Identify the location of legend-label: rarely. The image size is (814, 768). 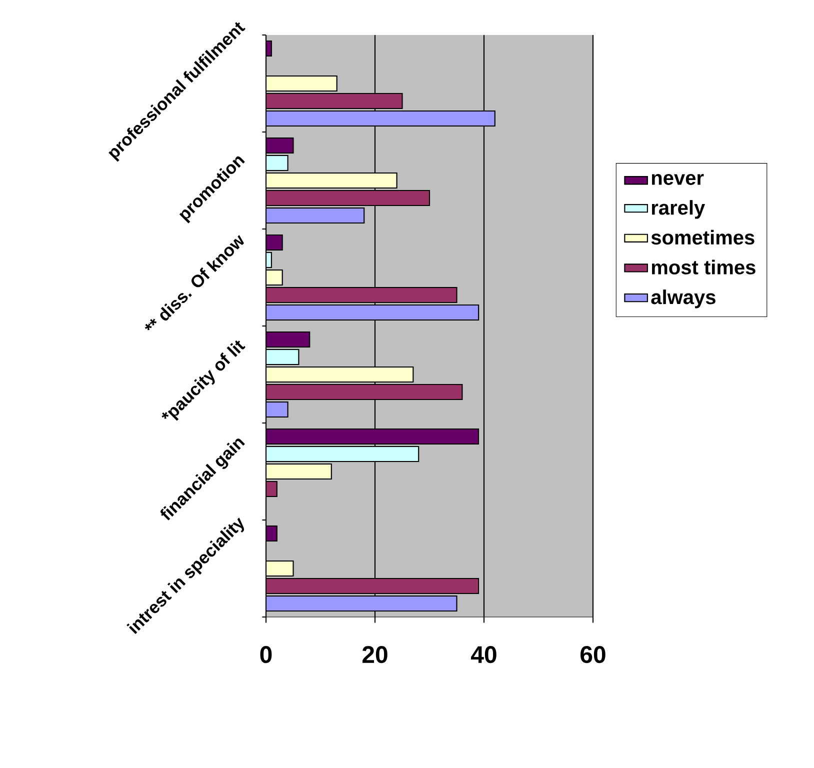
(679, 209).